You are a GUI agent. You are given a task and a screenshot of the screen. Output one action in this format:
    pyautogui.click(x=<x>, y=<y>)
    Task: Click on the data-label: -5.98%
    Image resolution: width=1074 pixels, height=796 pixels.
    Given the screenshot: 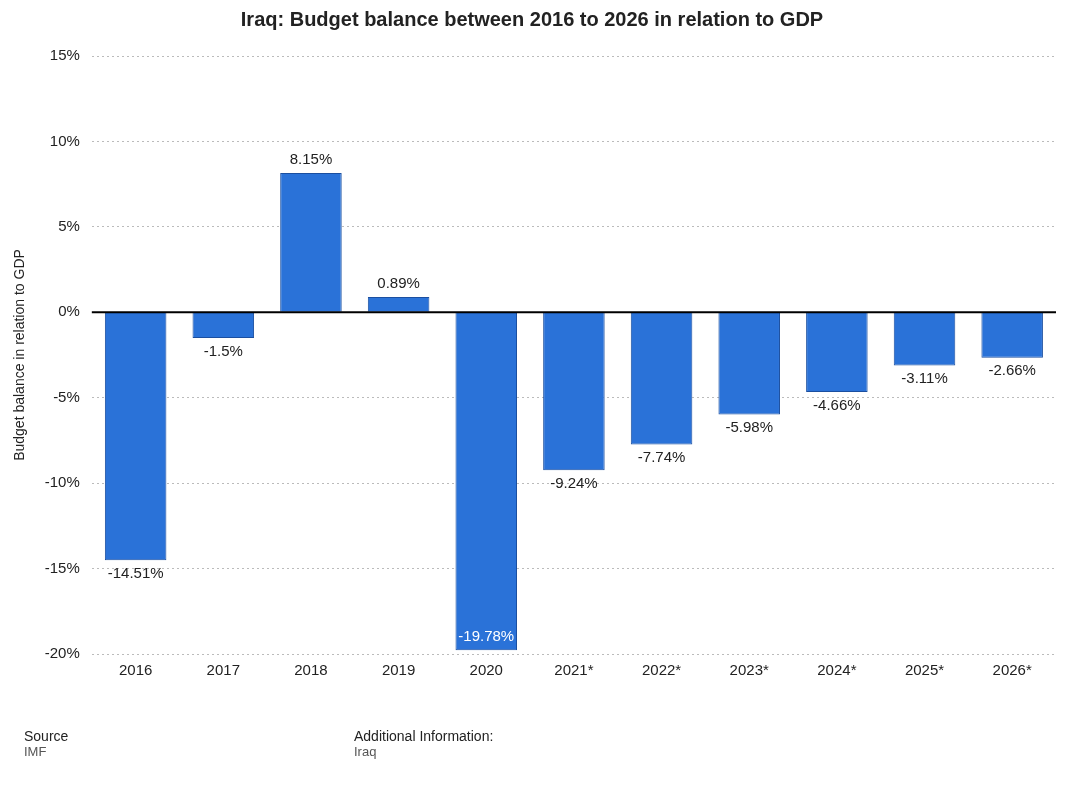 What is the action you would take?
    pyautogui.click(x=749, y=427)
    